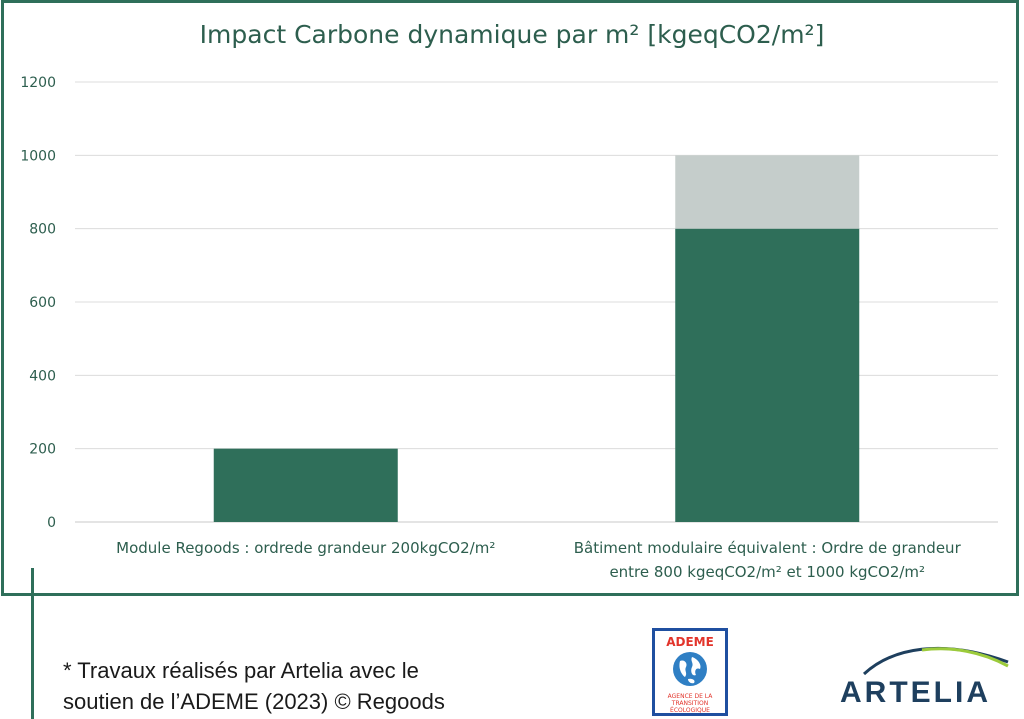 The height and width of the screenshot is (719, 1024). Describe the element at coordinates (241, 670) in the screenshot. I see `footnote-line-1: * Travaux réalisés par Artelia avec le` at that location.